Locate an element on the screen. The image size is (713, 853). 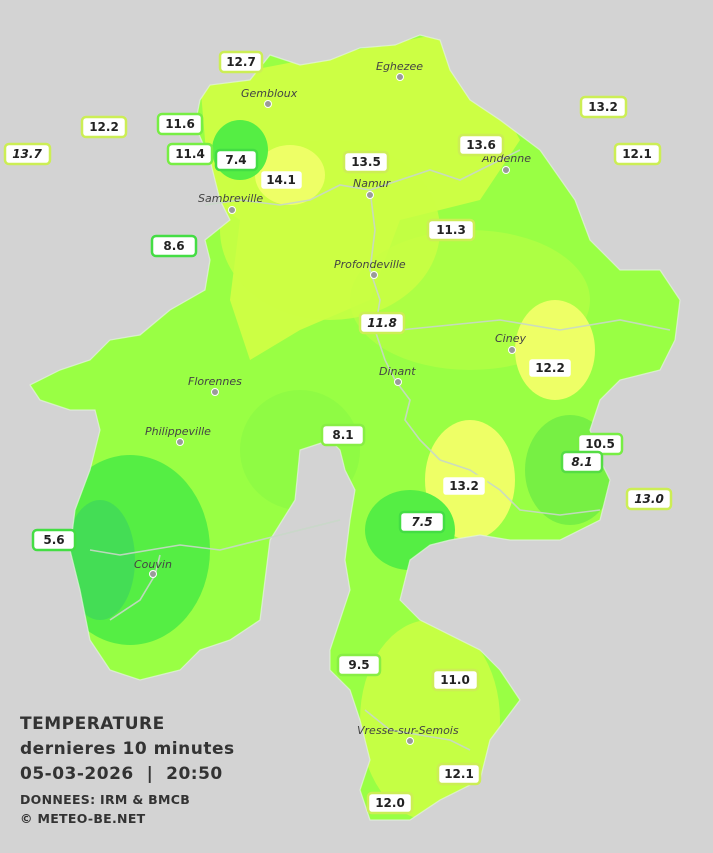
city-ciney: Ciney is located at coordinates (510, 343).